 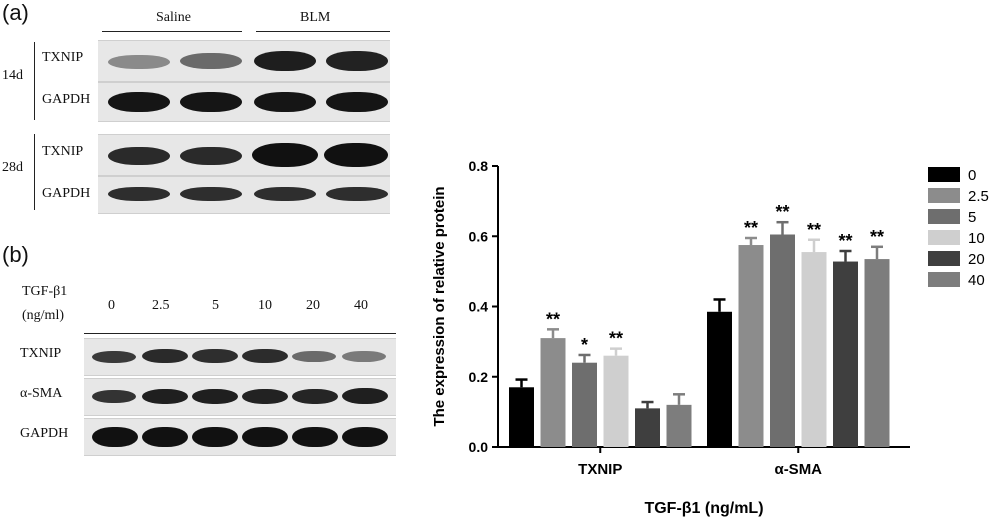 What do you see at coordinates (15, 12) in the screenshot?
I see `panel-a-label: (a)` at bounding box center [15, 12].